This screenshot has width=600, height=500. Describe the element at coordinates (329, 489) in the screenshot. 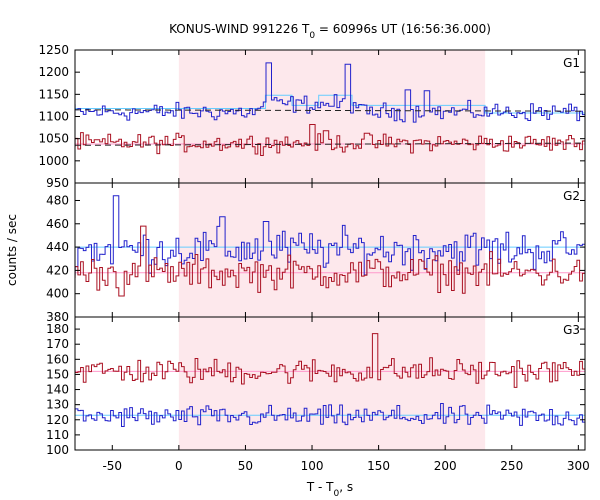

I see `x-axis-label: T - T0, s` at that location.